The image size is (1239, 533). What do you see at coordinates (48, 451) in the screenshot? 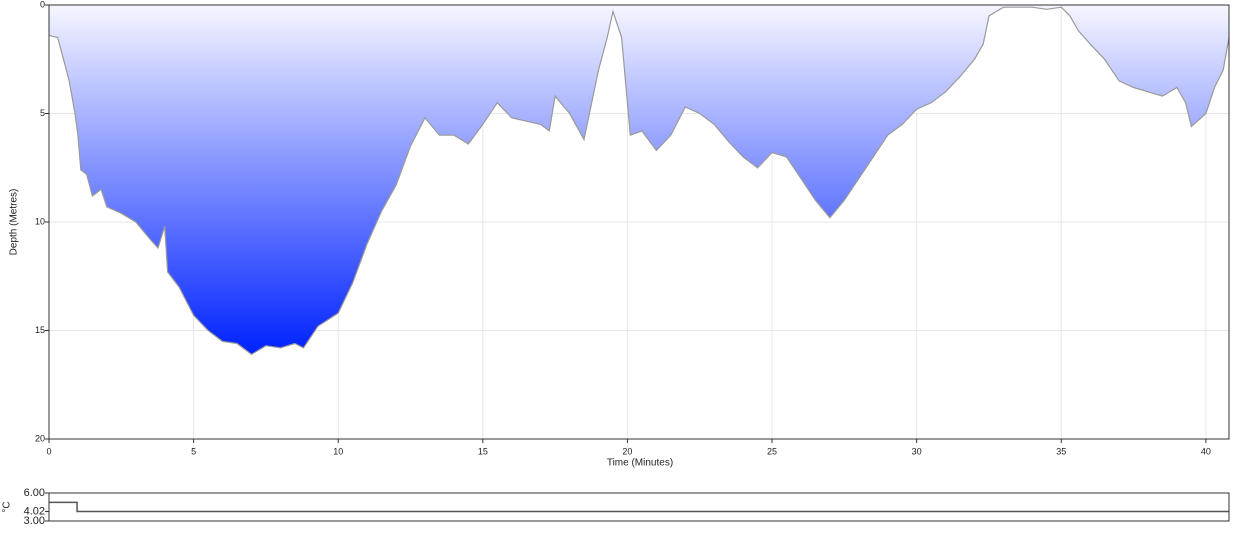
I see `x-tick-label: 0` at bounding box center [48, 451].